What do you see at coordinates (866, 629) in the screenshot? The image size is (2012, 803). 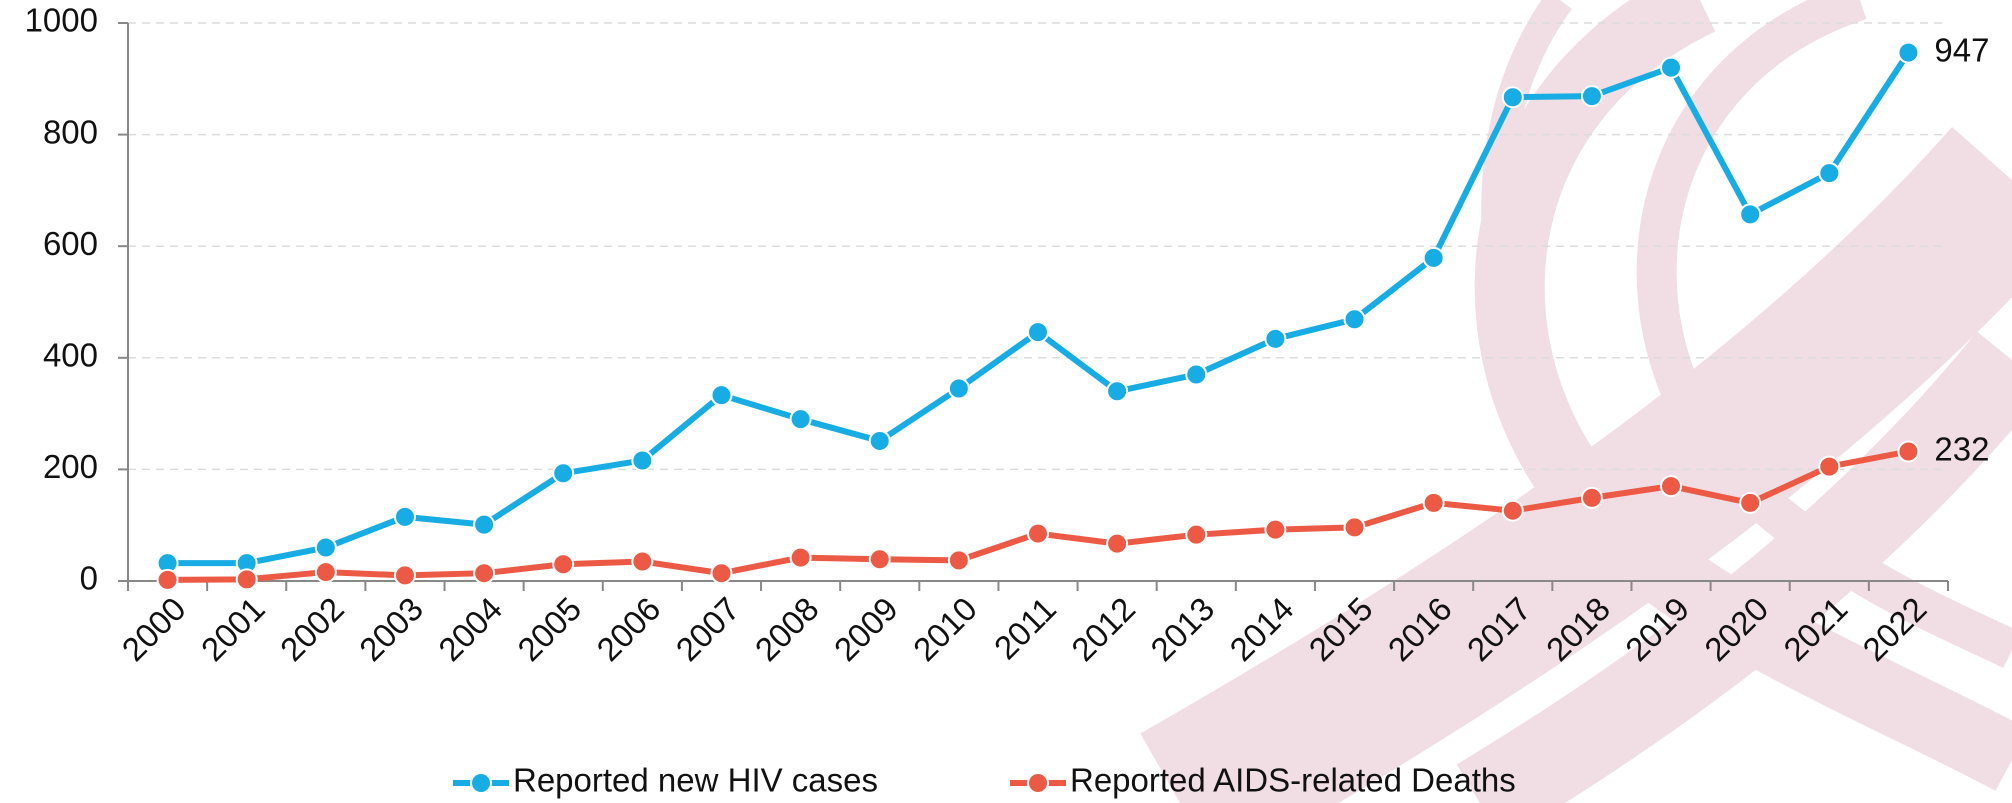 I see `x-tick-label: 2009` at bounding box center [866, 629].